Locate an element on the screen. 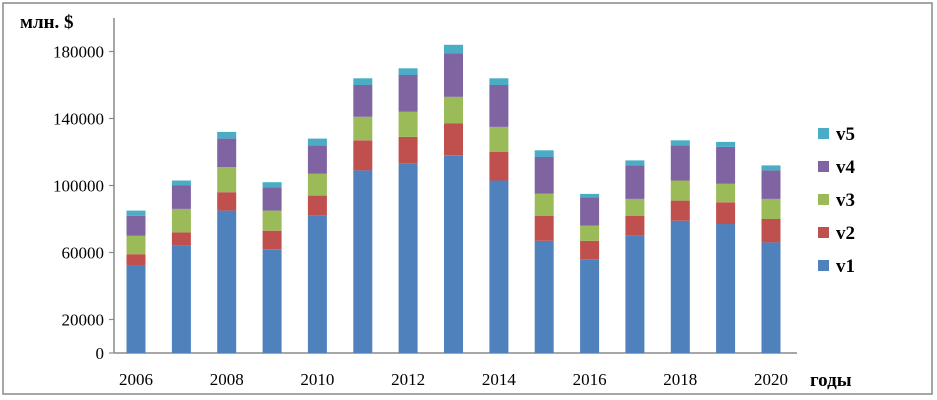 The height and width of the screenshot is (400, 937). bar-segment-v2-2018 is located at coordinates (680, 210).